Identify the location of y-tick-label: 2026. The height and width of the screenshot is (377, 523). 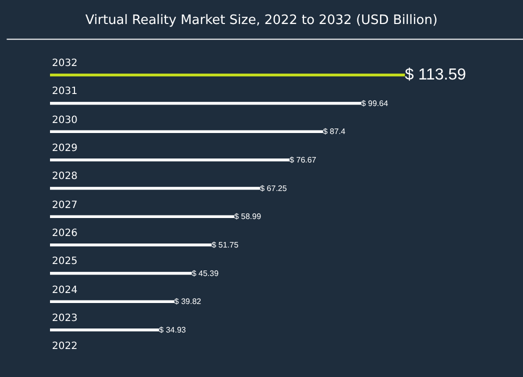
(65, 233).